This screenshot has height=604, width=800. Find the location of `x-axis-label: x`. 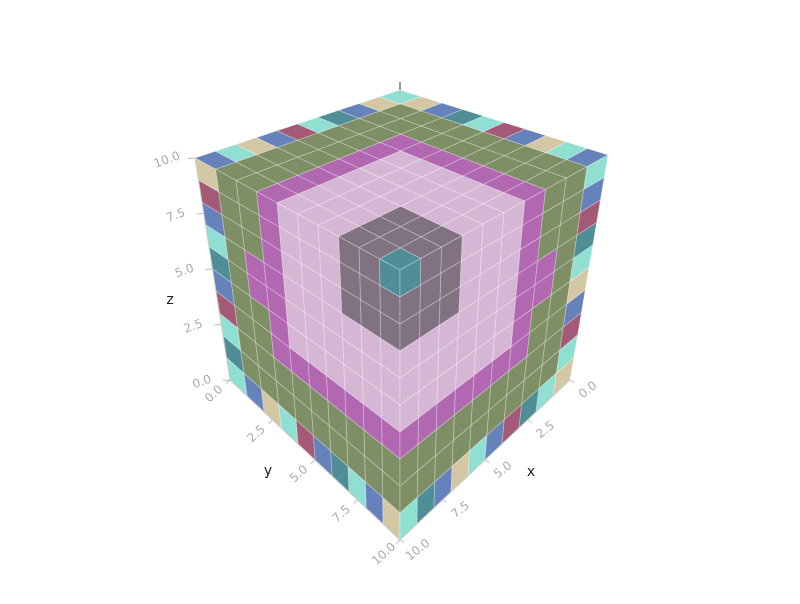

x-axis-label: x is located at coordinates (531, 472).